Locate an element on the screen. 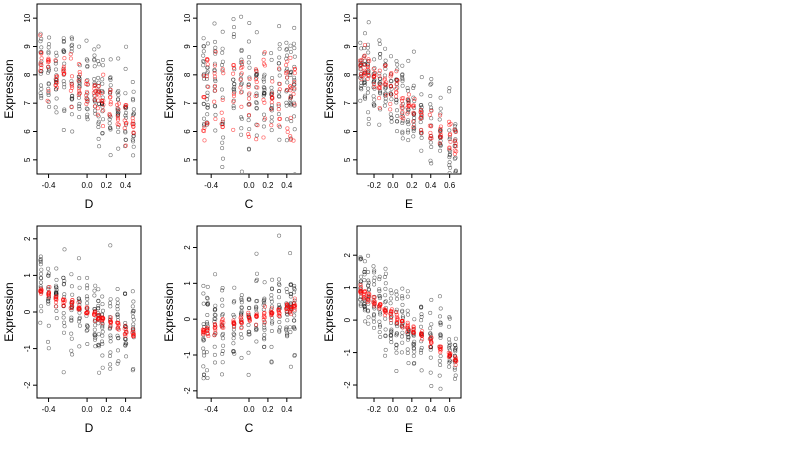  x-axis-label: E is located at coordinates (409, 204).